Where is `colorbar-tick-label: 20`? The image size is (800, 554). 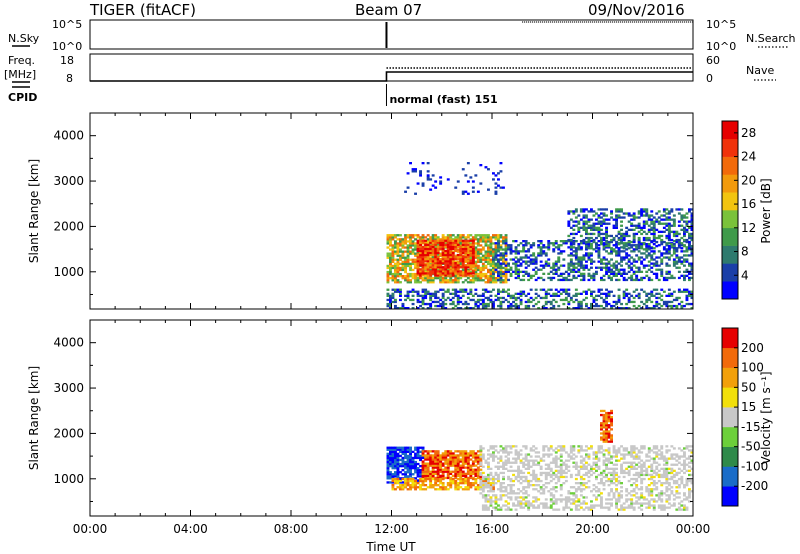 colorbar-tick-label: 20 is located at coordinates (748, 180).